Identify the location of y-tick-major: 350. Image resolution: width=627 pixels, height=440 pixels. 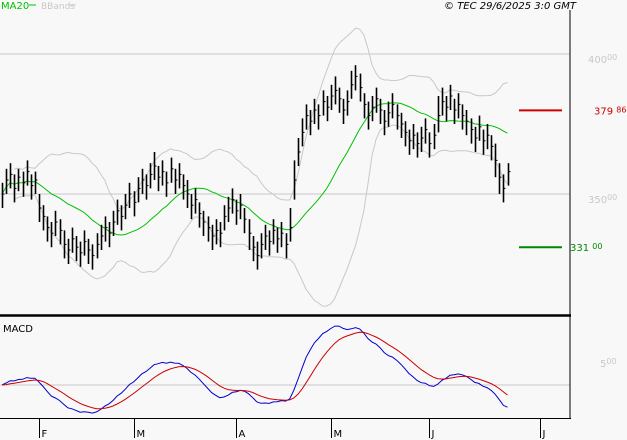
(597, 200).